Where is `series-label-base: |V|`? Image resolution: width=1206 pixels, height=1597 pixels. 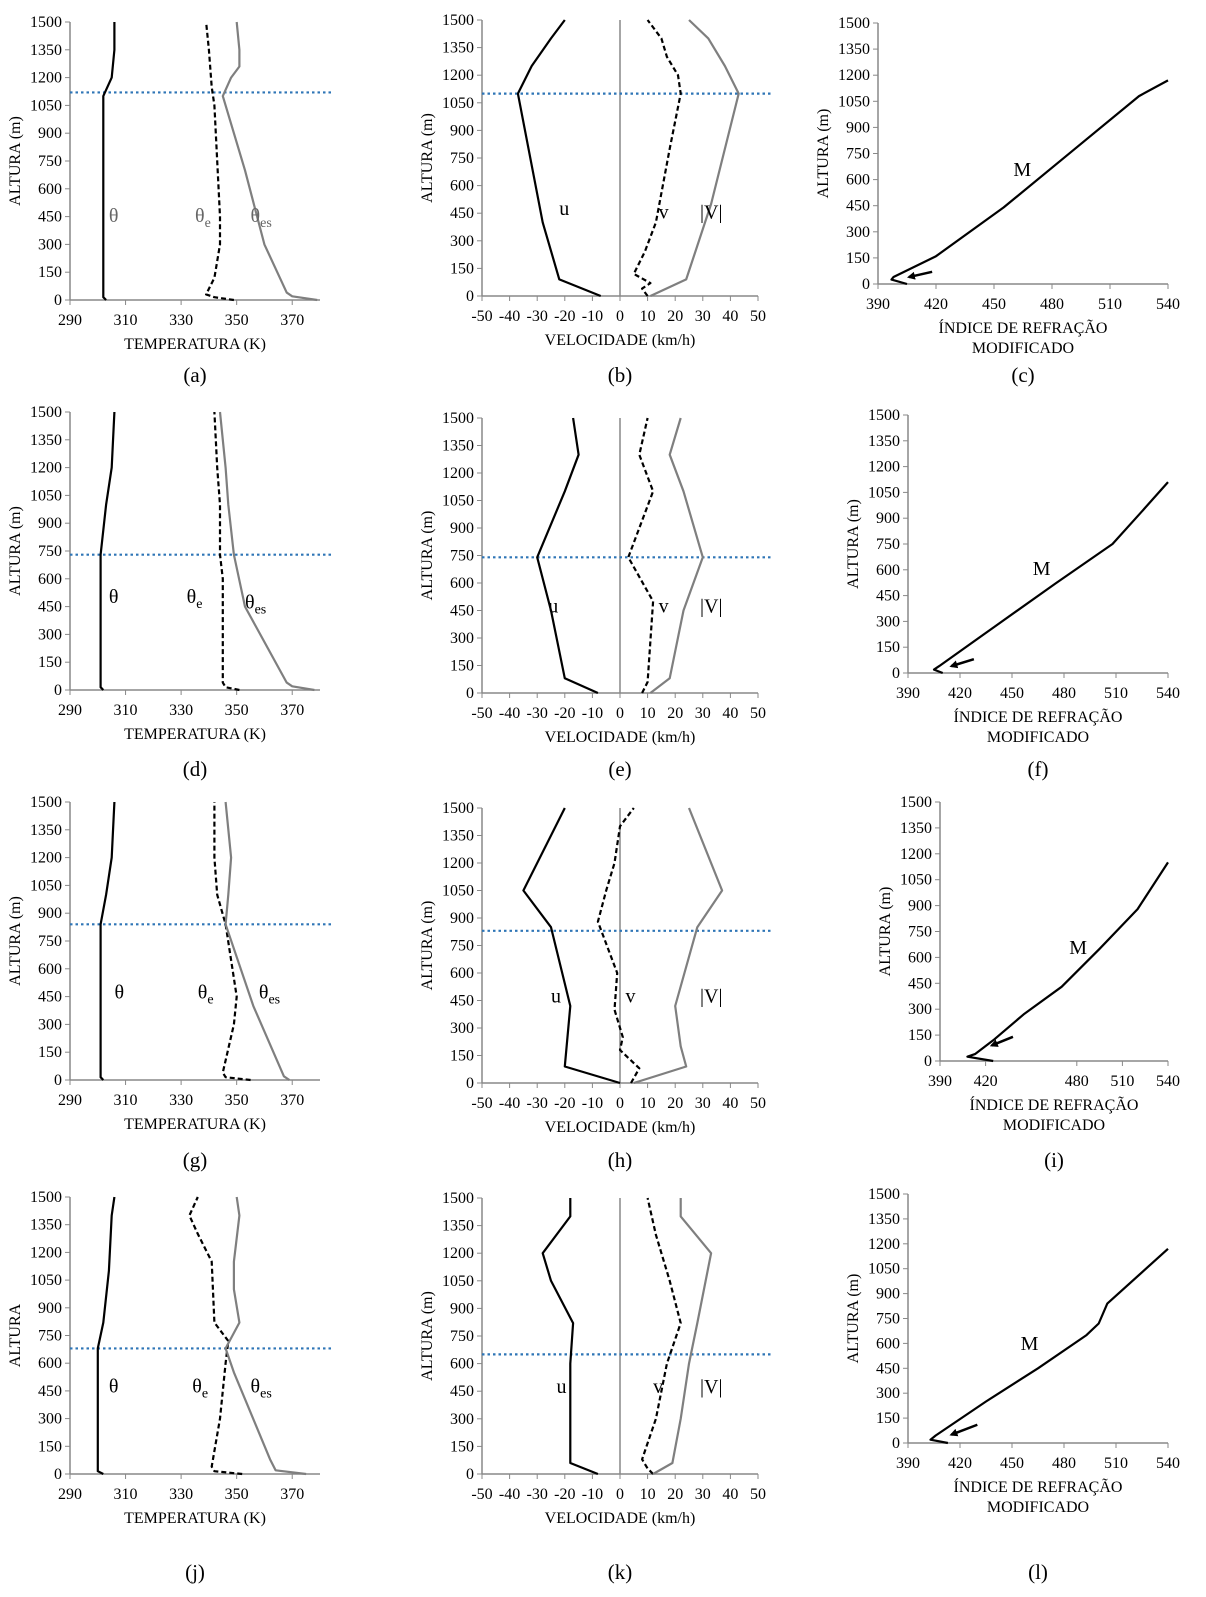
series-label-base: |V| is located at coordinates (711, 213).